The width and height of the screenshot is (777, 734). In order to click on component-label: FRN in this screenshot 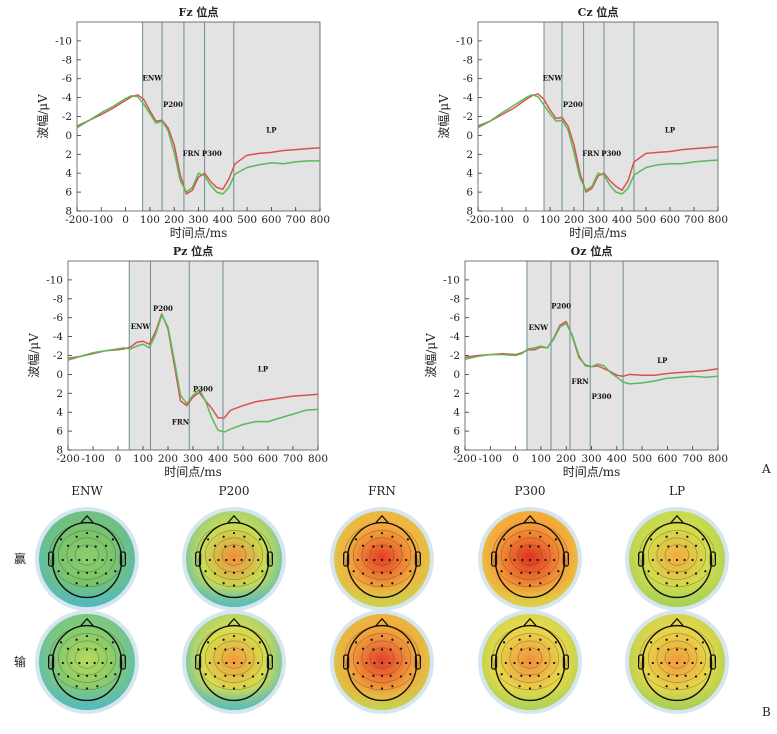, I will do `click(581, 381)`.